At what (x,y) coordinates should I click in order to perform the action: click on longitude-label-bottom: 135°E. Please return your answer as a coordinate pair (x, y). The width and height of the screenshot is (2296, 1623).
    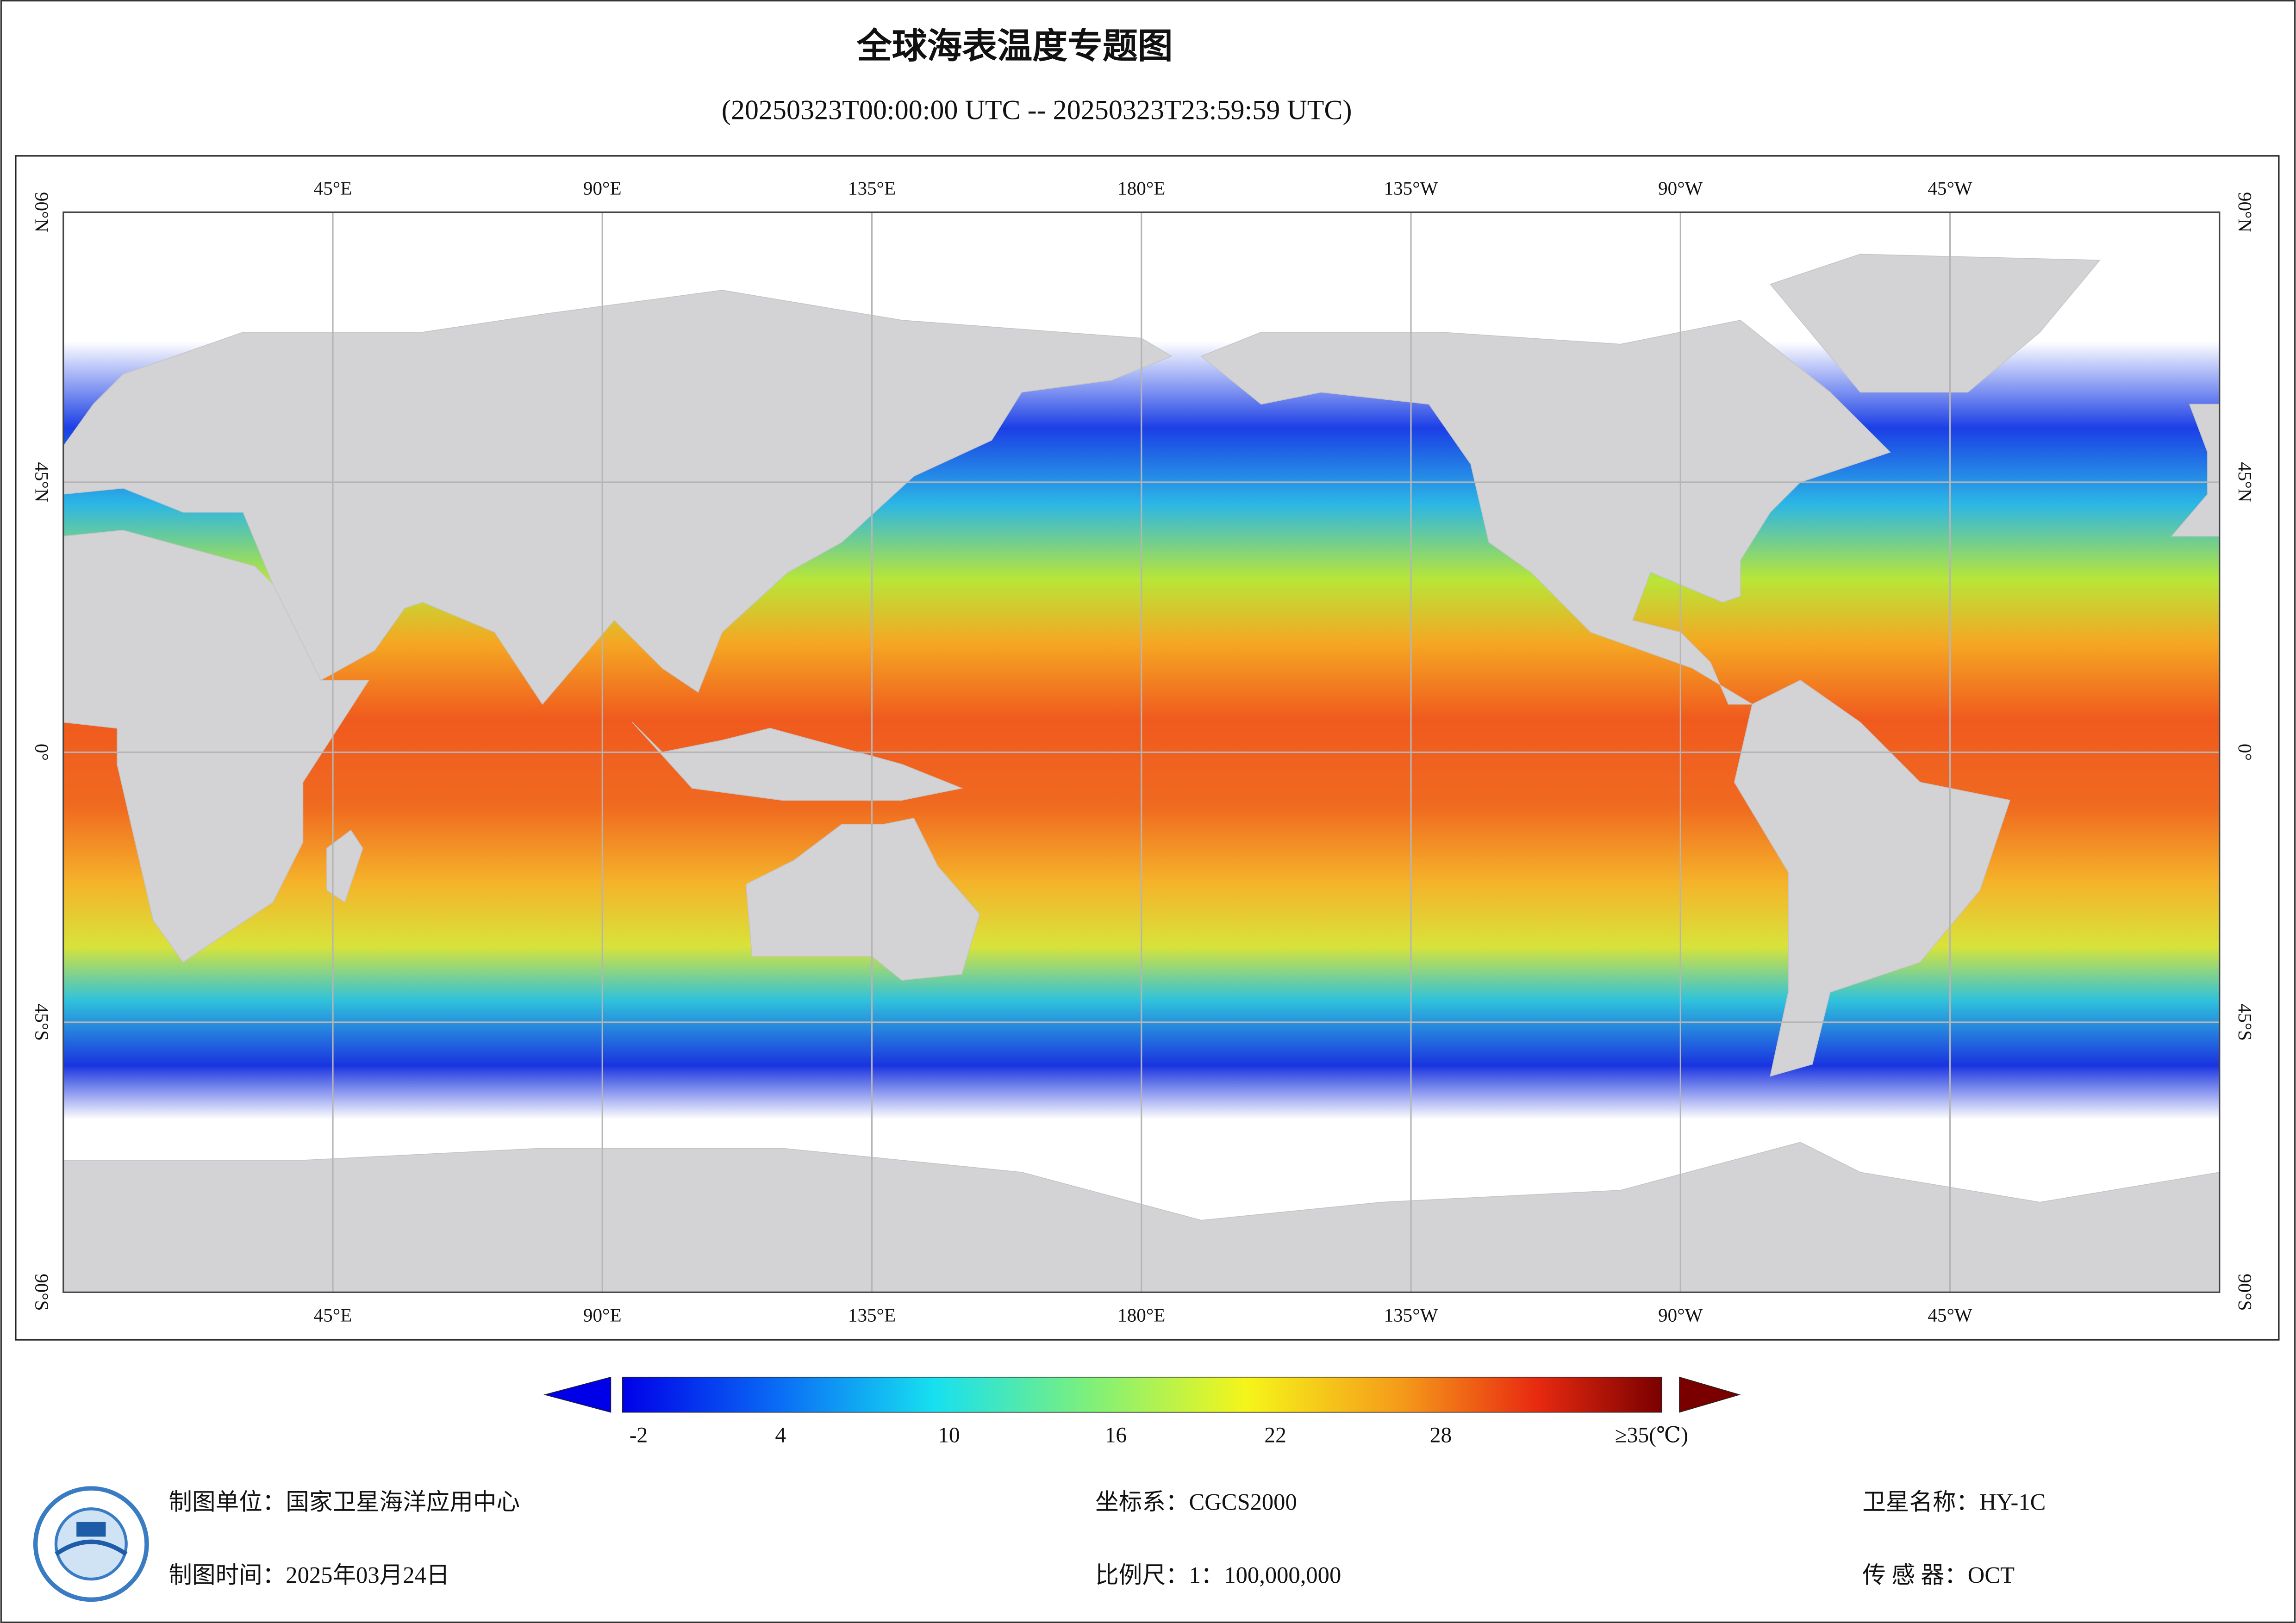
    Looking at the image, I should click on (872, 1315).